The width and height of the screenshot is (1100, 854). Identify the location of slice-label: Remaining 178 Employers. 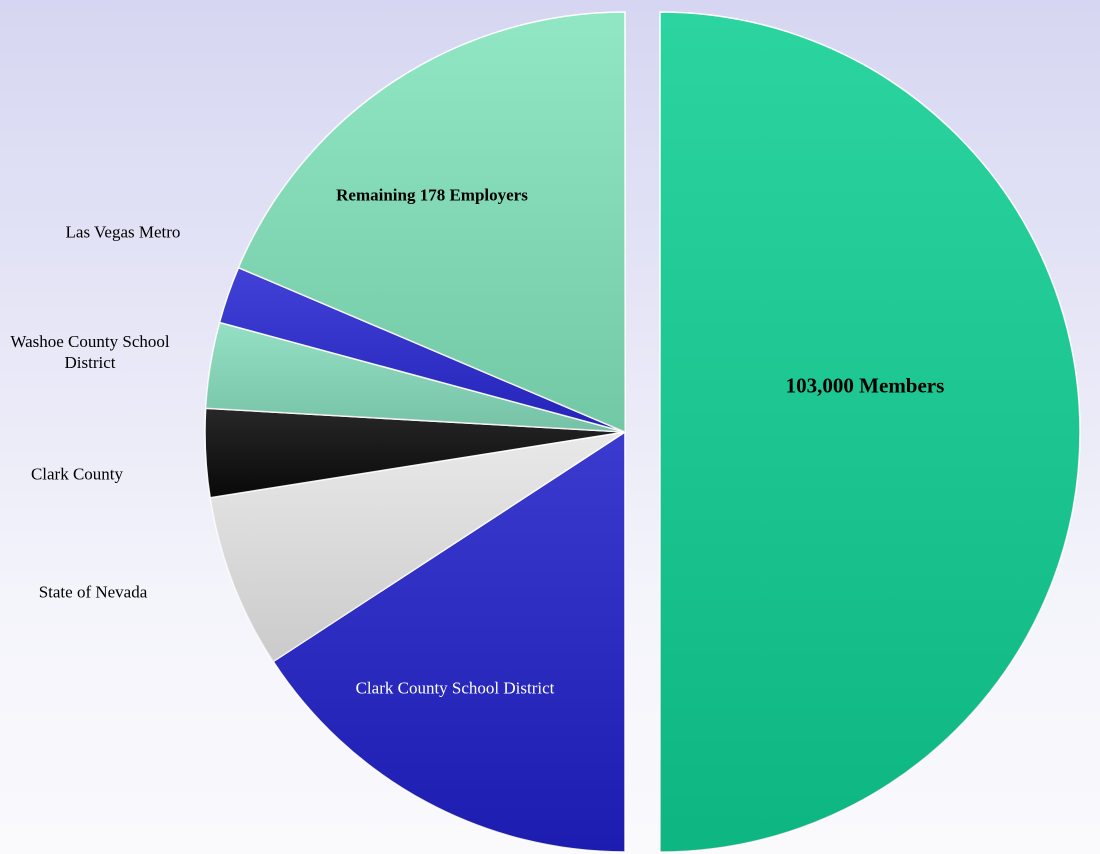
(432, 195).